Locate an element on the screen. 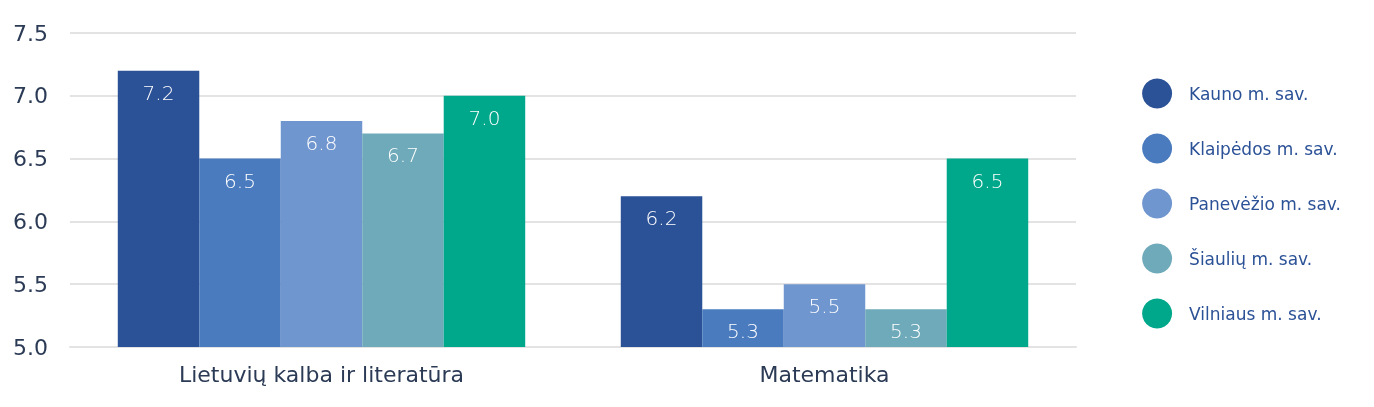 This screenshot has height=407, width=1374. y-tick-label: 5.0 is located at coordinates (30, 347).